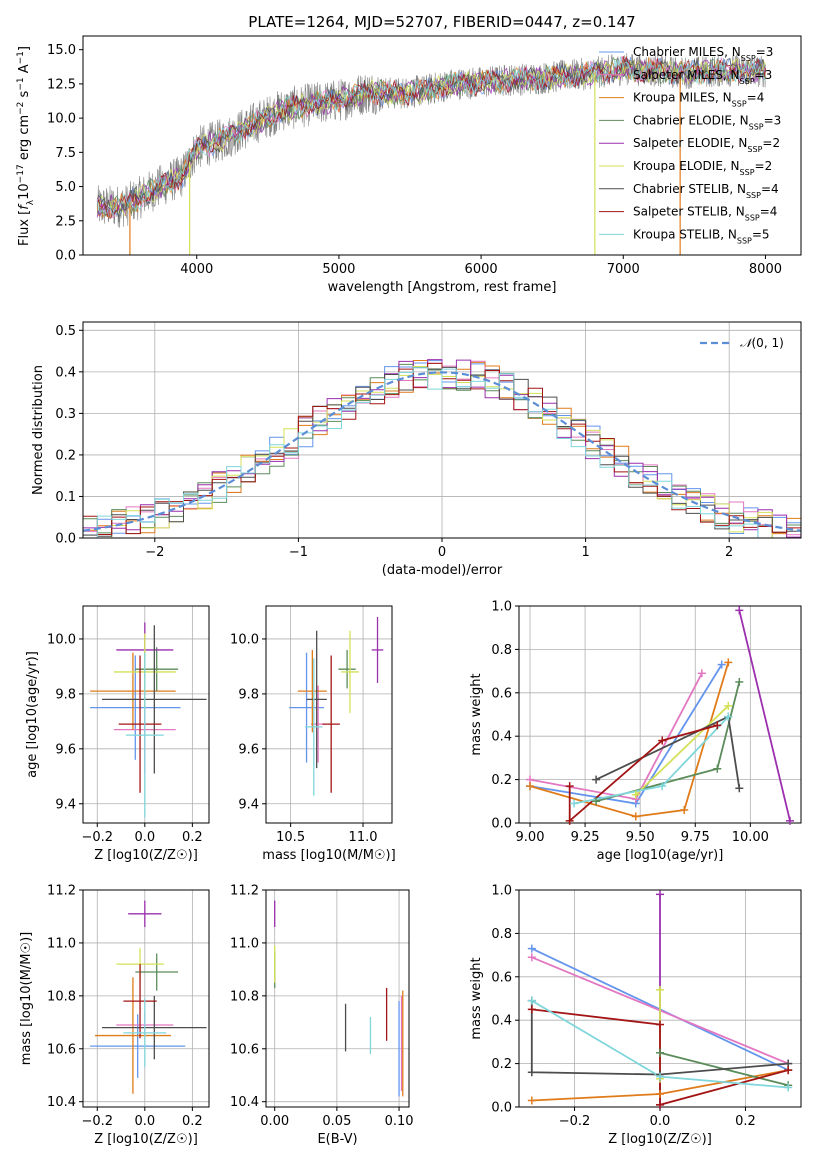 This screenshot has height=1170, width=819. Describe the element at coordinates (690, 143) in the screenshot. I see `legend-name: Salpeter ELODIE, N` at that location.